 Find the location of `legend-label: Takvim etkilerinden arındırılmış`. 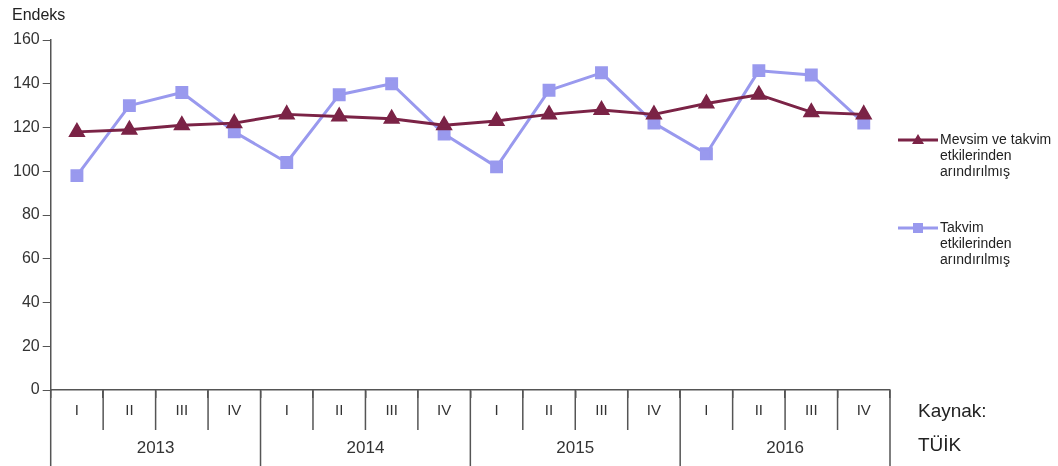

legend-label: Takvim etkilerinden arındırılmış is located at coordinates (976, 242).